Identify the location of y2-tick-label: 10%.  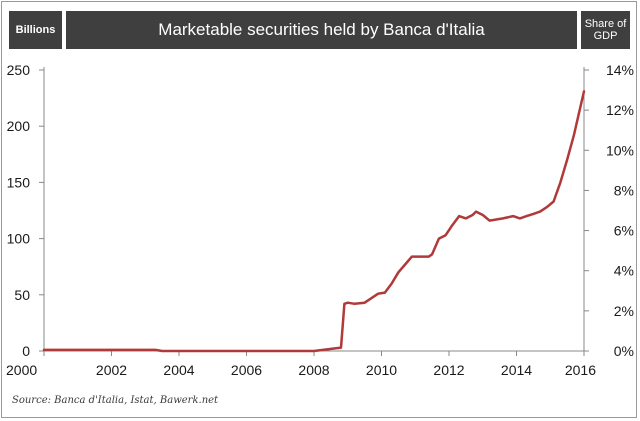
(620, 150).